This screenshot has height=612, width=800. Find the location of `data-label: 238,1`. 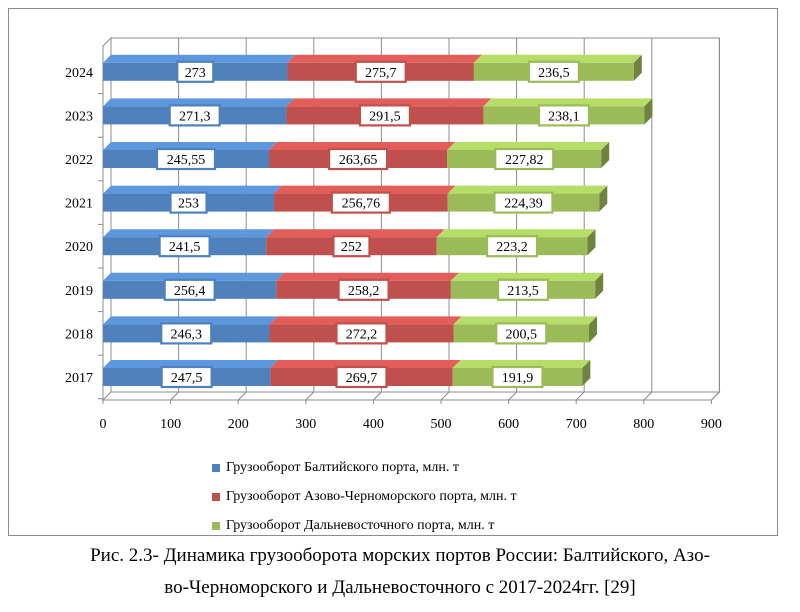

data-label: 238,1 is located at coordinates (564, 116).